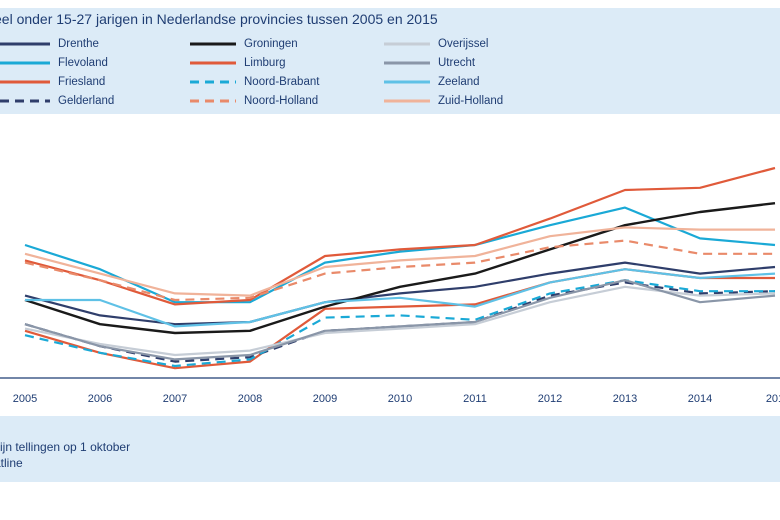 The height and width of the screenshot is (520, 780). Describe the element at coordinates (100, 399) in the screenshot. I see `x-tick-label-2006: 2006` at that location.